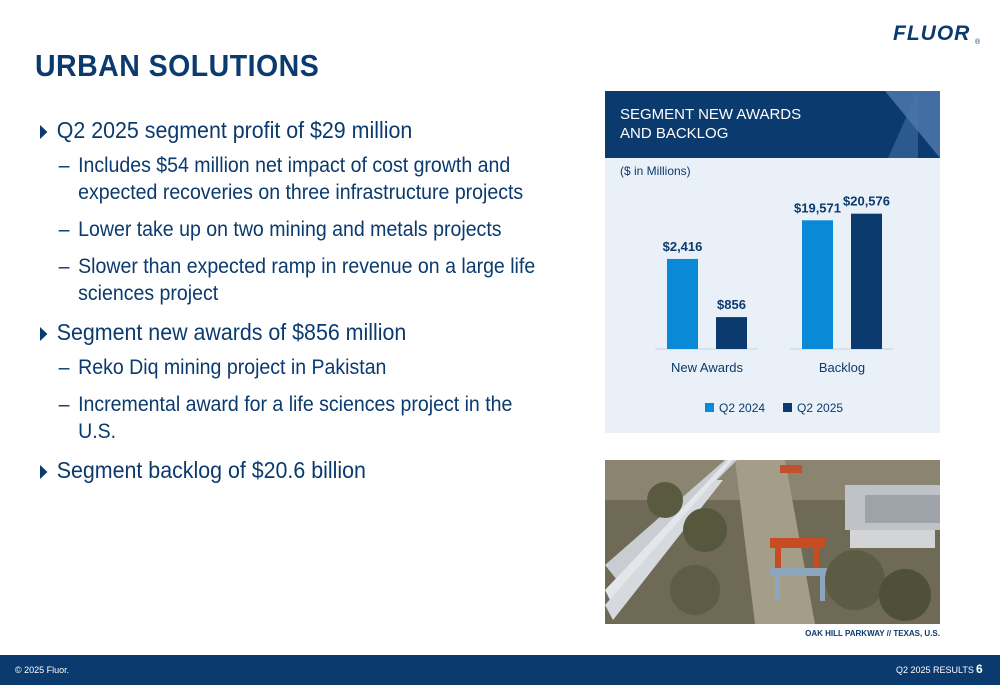  What do you see at coordinates (842, 367) in the screenshot?
I see `category-label: Backlog` at bounding box center [842, 367].